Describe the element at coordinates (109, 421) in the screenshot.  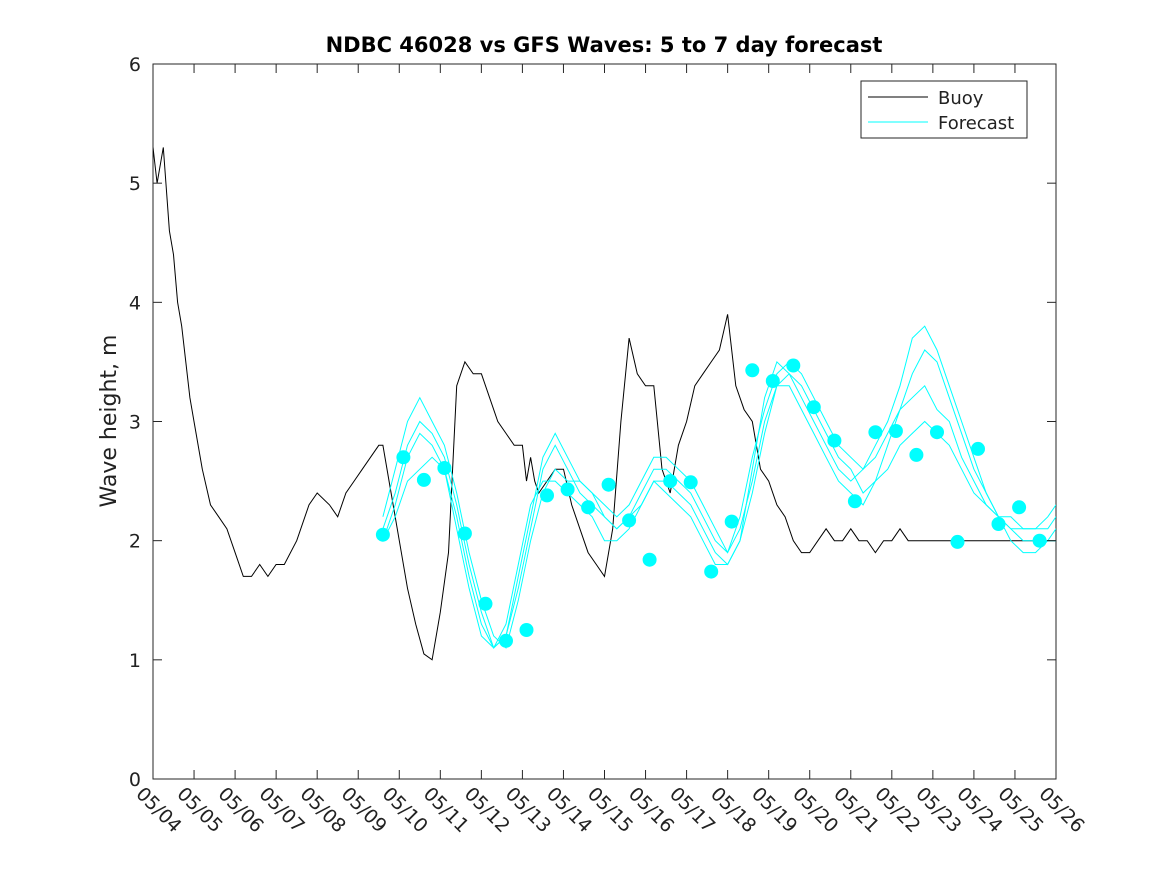
I see `y-axis-label: Wave height, m` at that location.